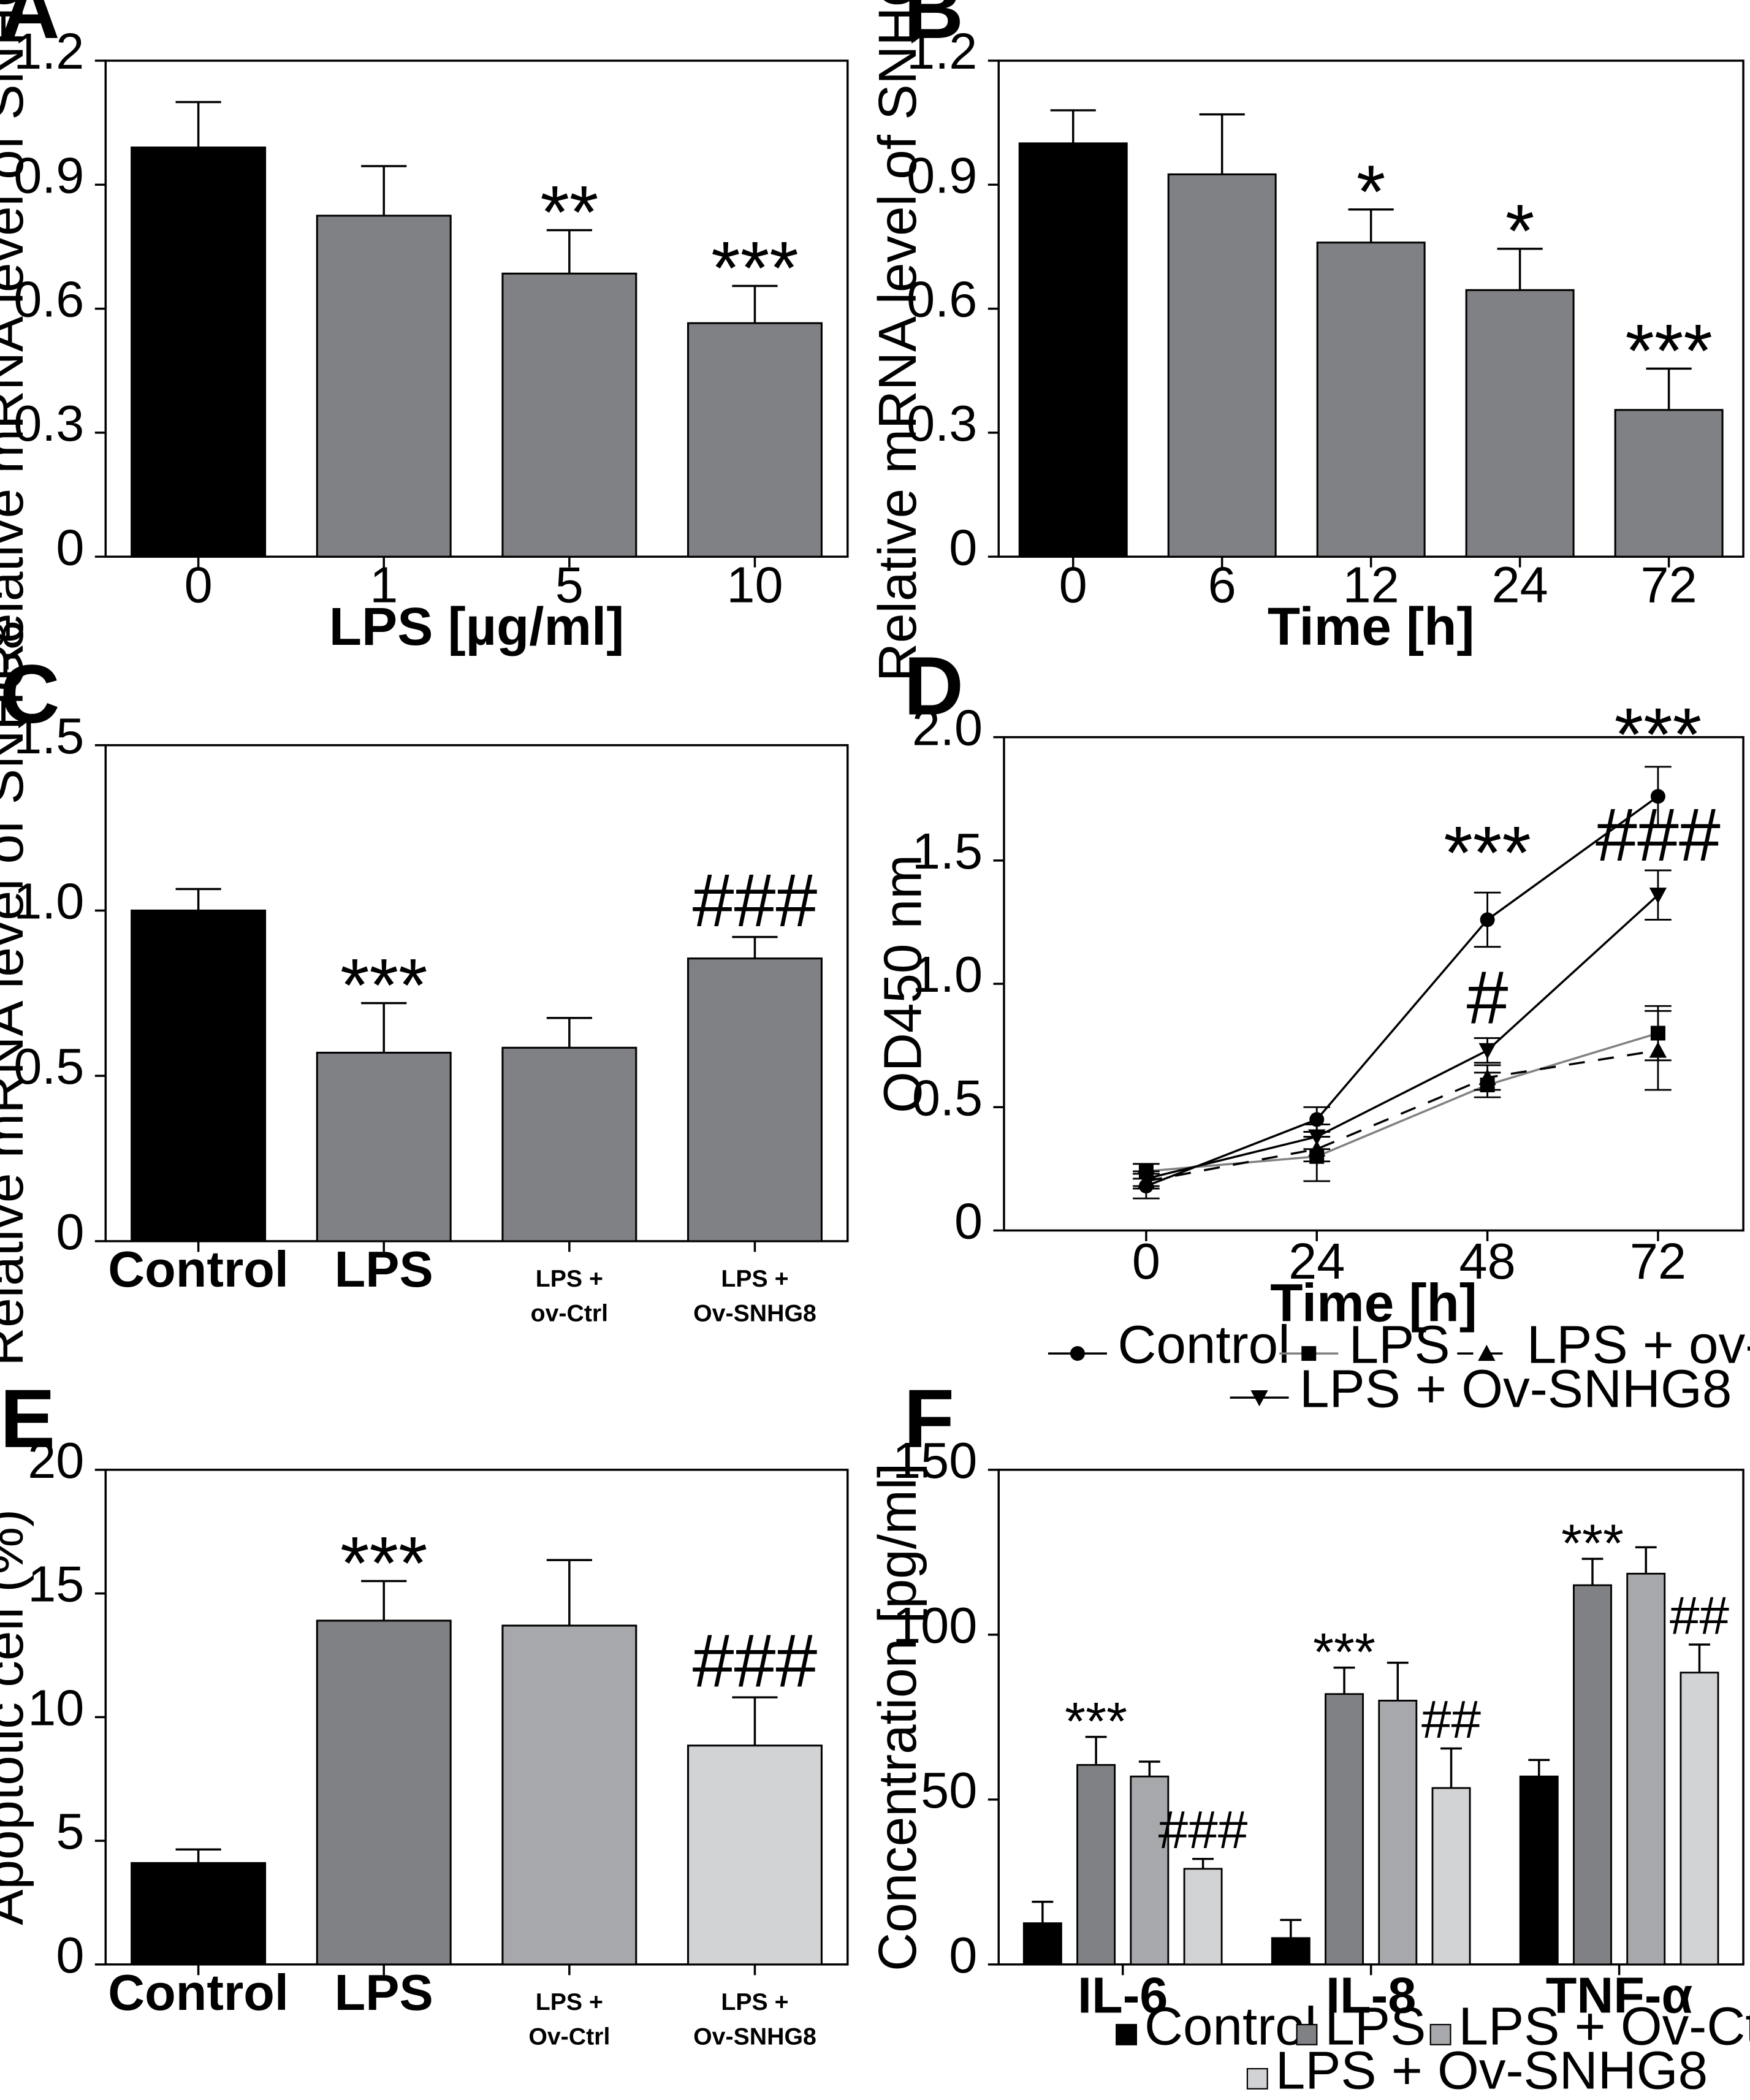 The width and height of the screenshot is (1750, 2100). What do you see at coordinates (49, 1066) in the screenshot?
I see `y-tick-label: 0.5` at bounding box center [49, 1066].